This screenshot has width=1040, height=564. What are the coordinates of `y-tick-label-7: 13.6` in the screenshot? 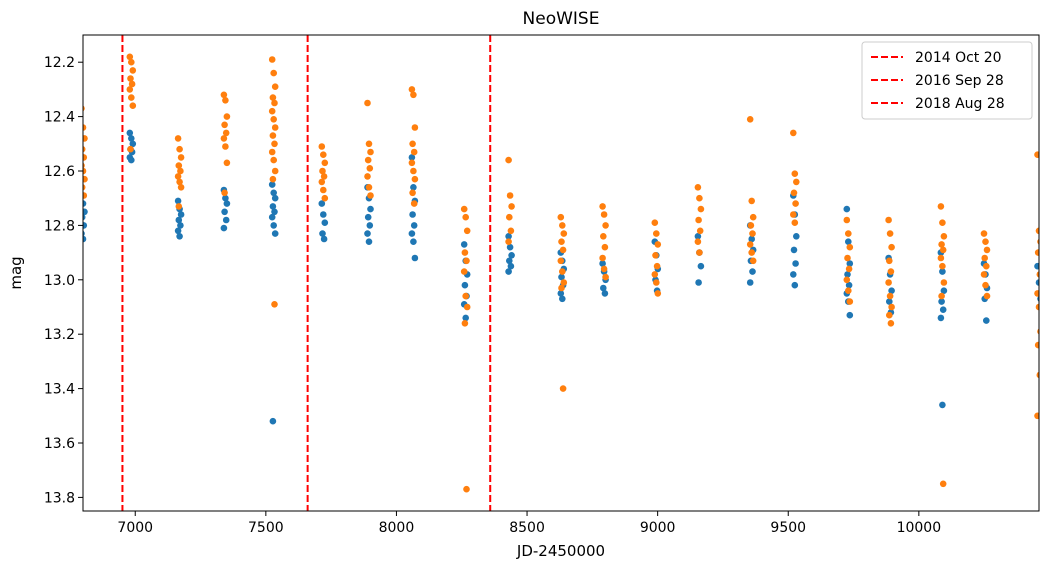 It's located at (59, 444).